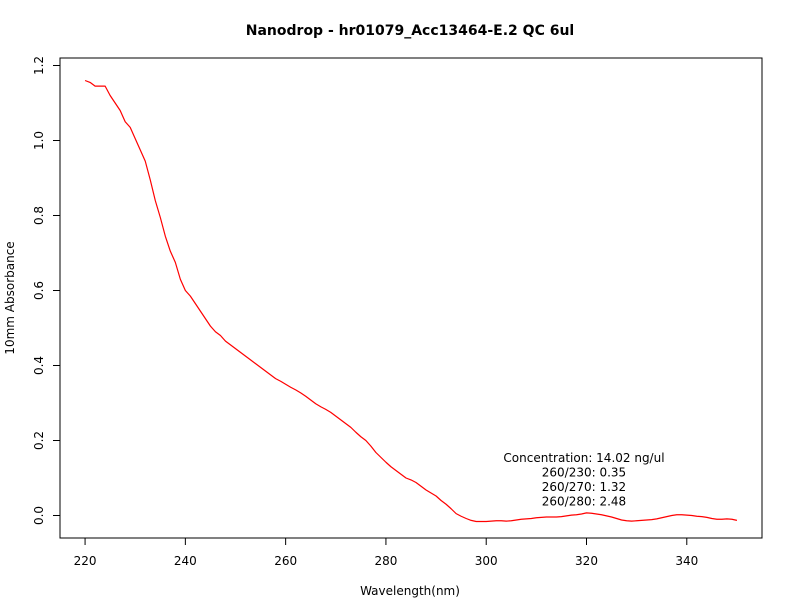 This screenshot has width=792, height=612. What do you see at coordinates (686, 561) in the screenshot?
I see `x-tick-label: 340` at bounding box center [686, 561].